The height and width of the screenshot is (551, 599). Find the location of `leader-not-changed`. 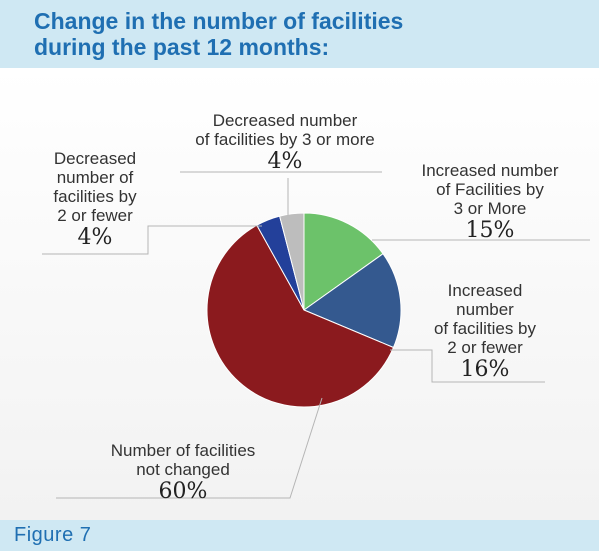

leader-not-changed is located at coordinates (189, 448).